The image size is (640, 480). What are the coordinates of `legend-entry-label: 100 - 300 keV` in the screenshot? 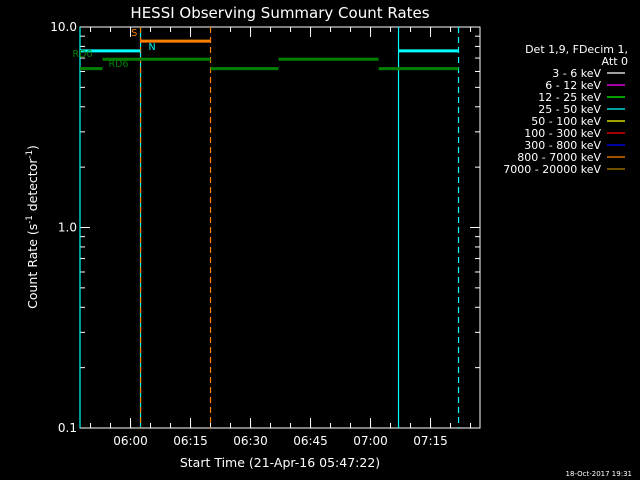 It's located at (562, 133).